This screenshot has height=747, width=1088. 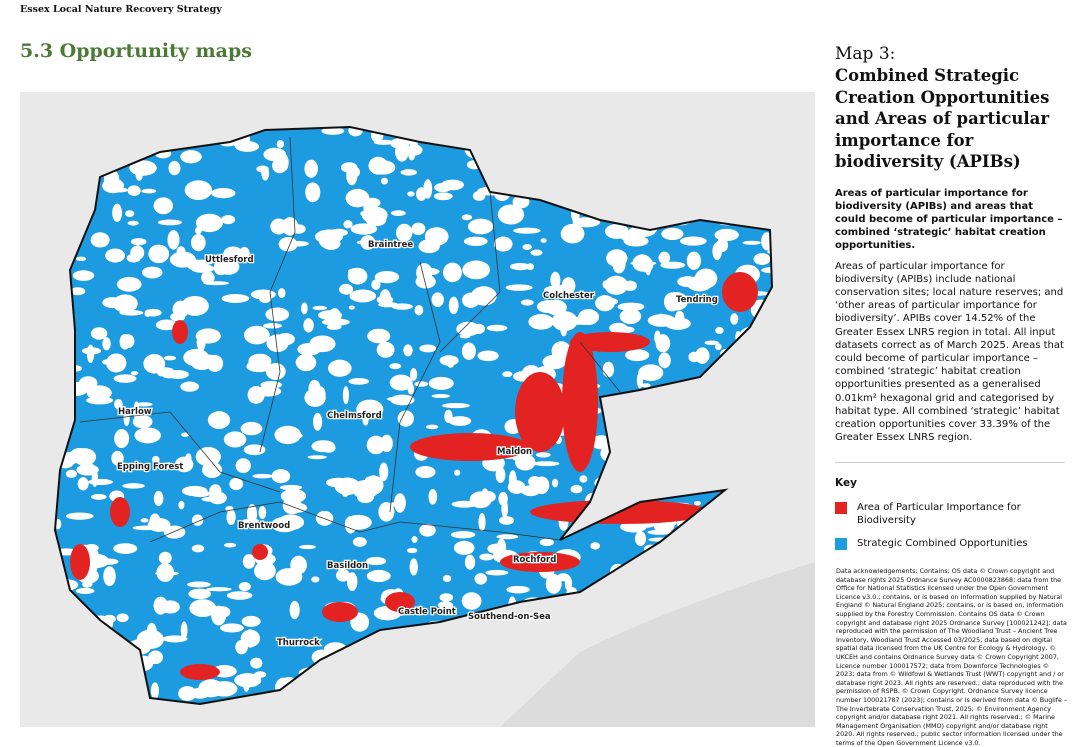 What do you see at coordinates (229, 260) in the screenshot?
I see `district-label: Uttlesford` at bounding box center [229, 260].